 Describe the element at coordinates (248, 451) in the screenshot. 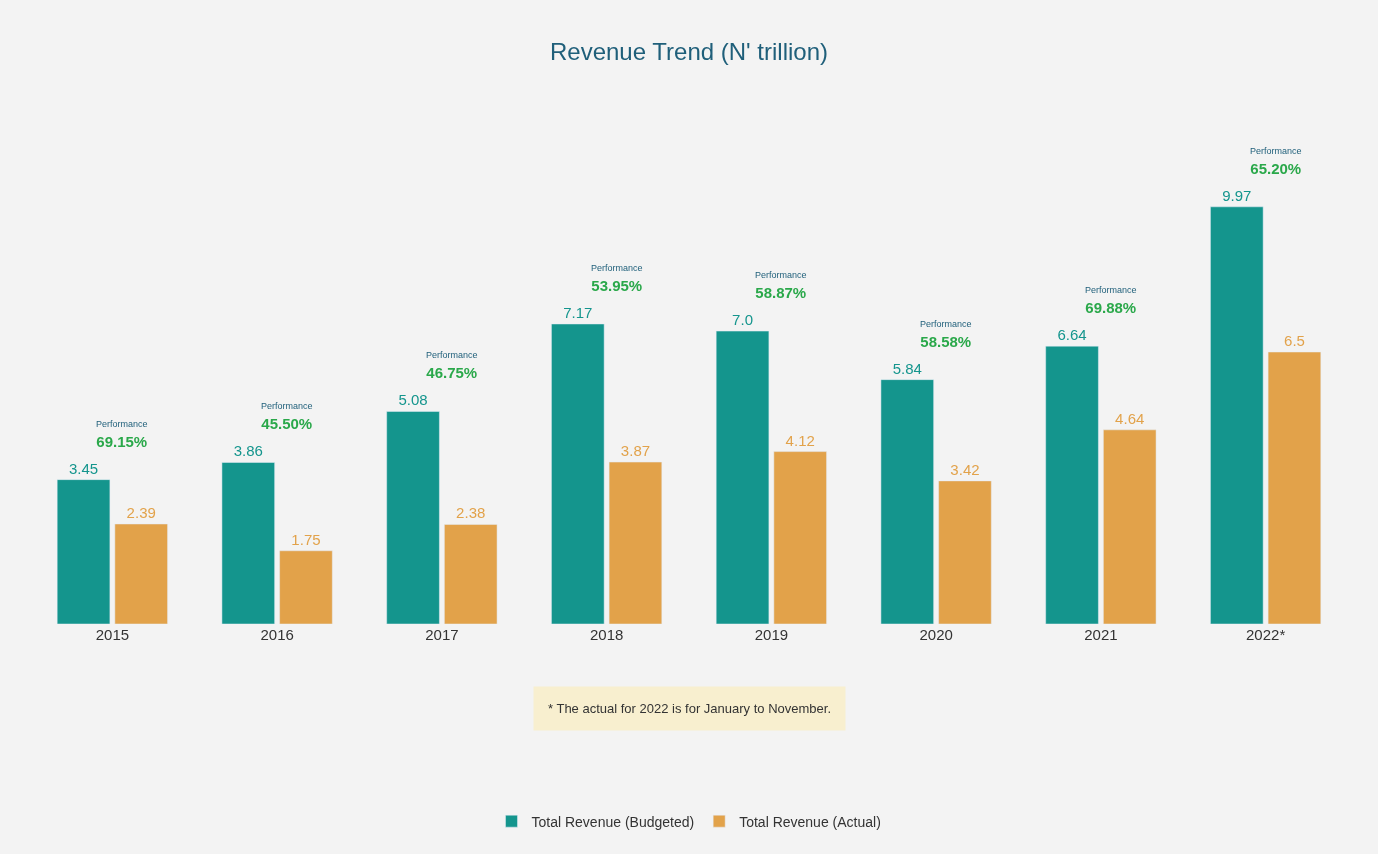

I see `data-label: 3.86` at that location.